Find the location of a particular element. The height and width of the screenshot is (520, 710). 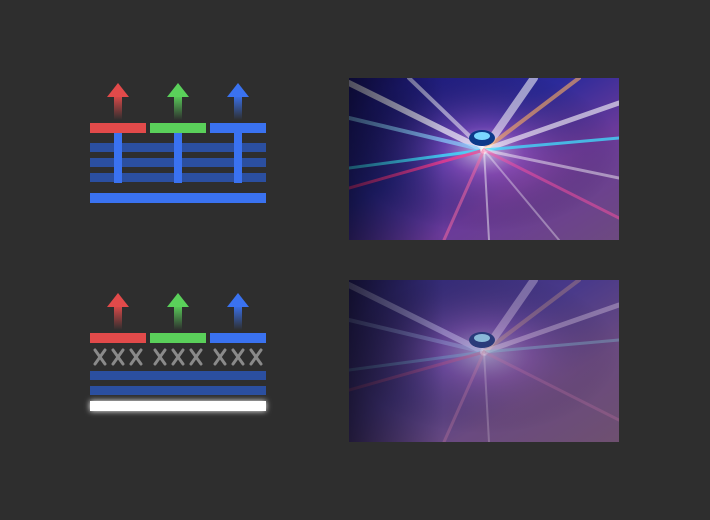

motion-blur-photo-washed is located at coordinates (484, 361).